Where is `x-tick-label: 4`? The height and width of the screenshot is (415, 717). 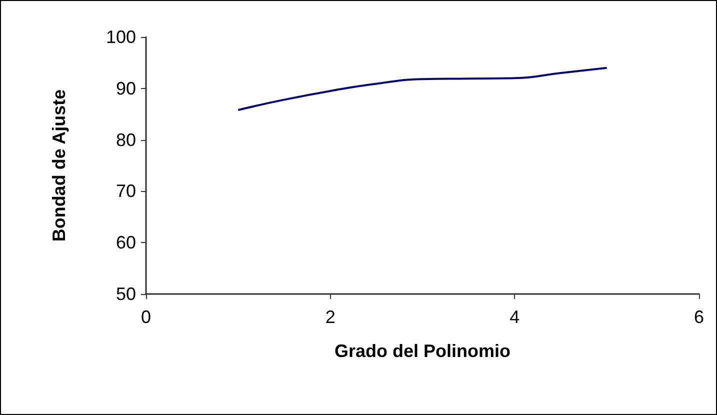 x-tick-label: 4 is located at coordinates (515, 317).